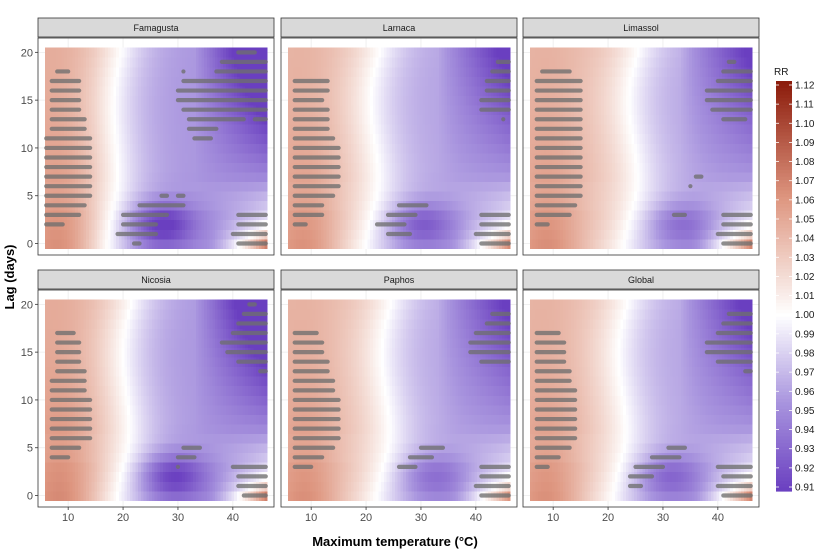 This screenshot has height=554, width=830. Describe the element at coordinates (399, 146) in the screenshot. I see `panel-border` at that location.